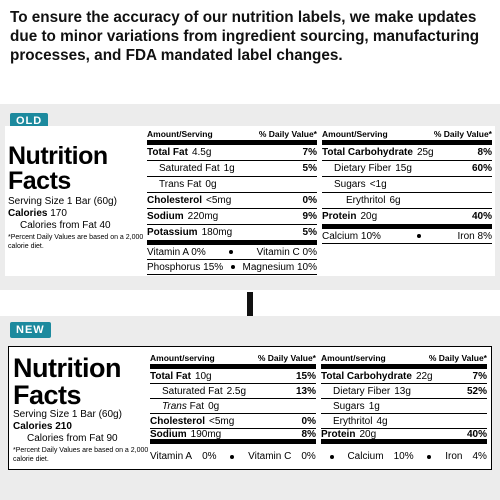 Image resolution: width=500 pixels, height=500 pixels. Describe the element at coordinates (479, 376) in the screenshot. I see `daily-value: 7%` at that location.